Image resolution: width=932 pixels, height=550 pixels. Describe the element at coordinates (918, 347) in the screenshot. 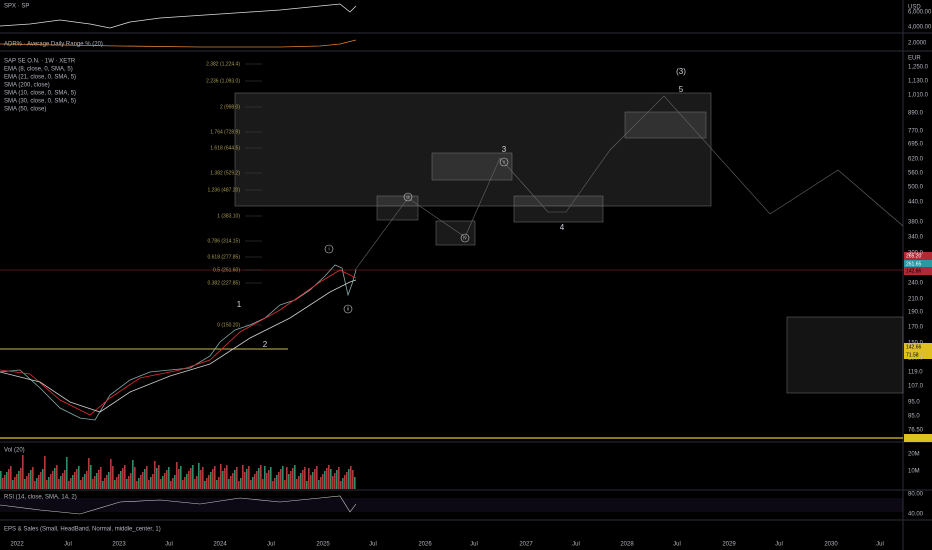

I see `badges` at that location.